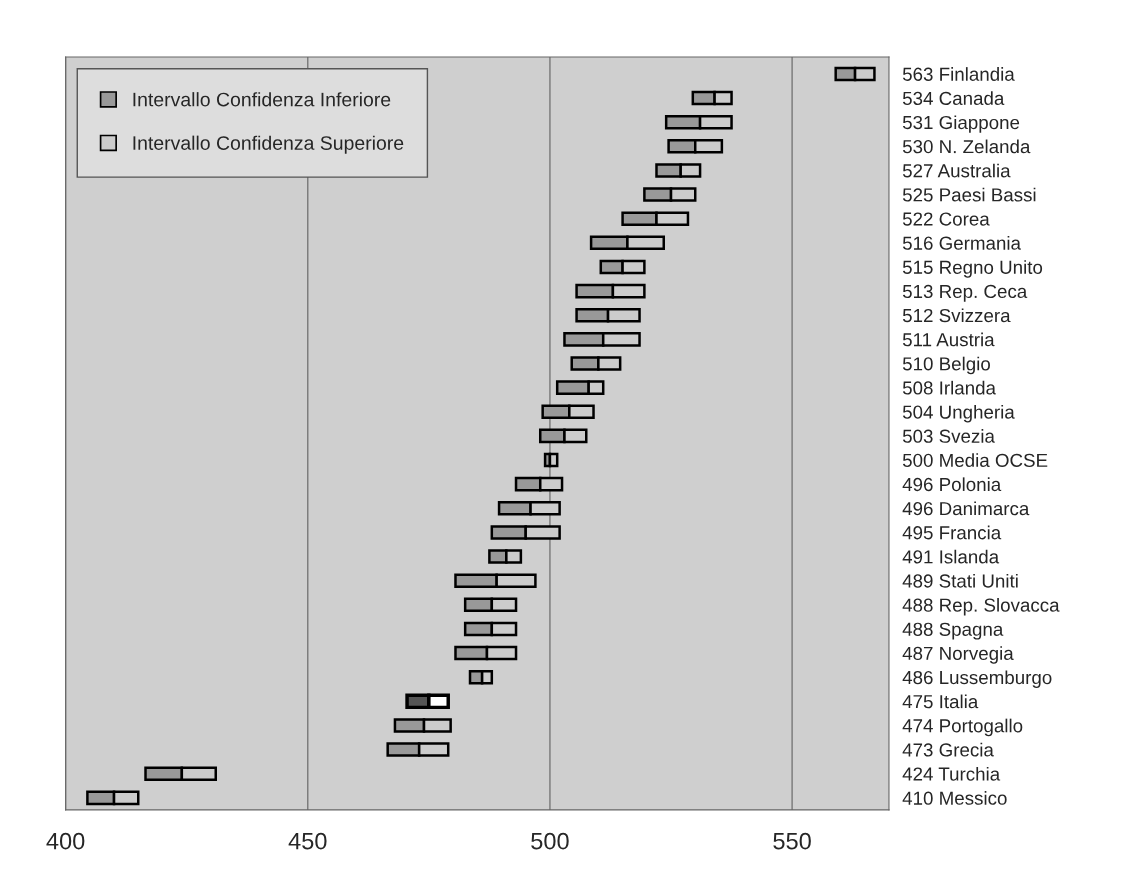  I want to click on y-tick-label: 530 N. Zelanda, so click(966, 146).